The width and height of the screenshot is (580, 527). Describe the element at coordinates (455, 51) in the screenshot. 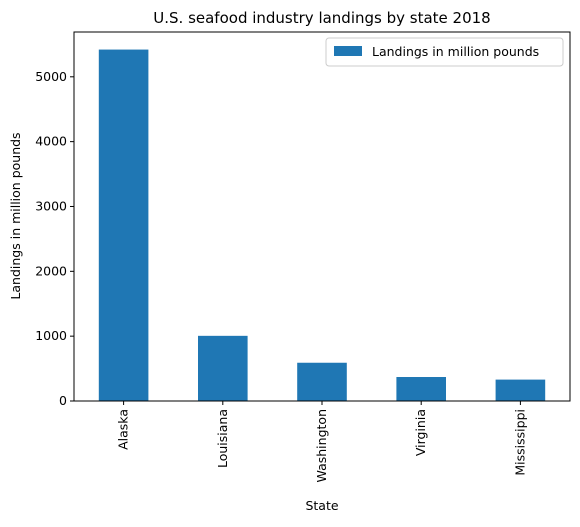

I see `legend-label: Landings in million pounds` at that location.